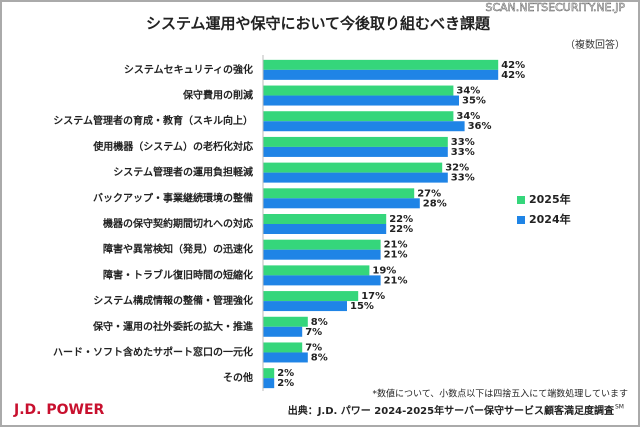 This screenshot has height=427, width=640. Describe the element at coordinates (173, 197) in the screenshot. I see `category-label: バックアップ・事業継続環境の整備` at that location.